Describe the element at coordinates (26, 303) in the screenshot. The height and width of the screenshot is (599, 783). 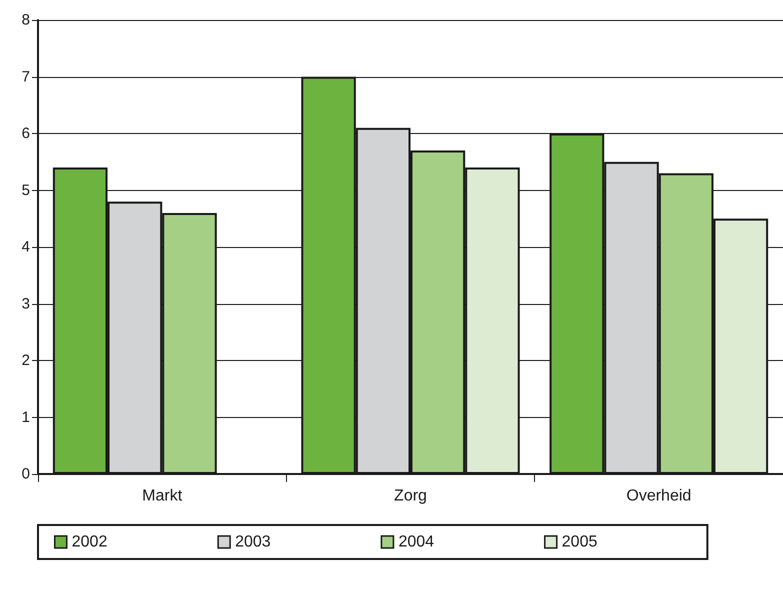
I see `y-tick-label: 3` at that location.